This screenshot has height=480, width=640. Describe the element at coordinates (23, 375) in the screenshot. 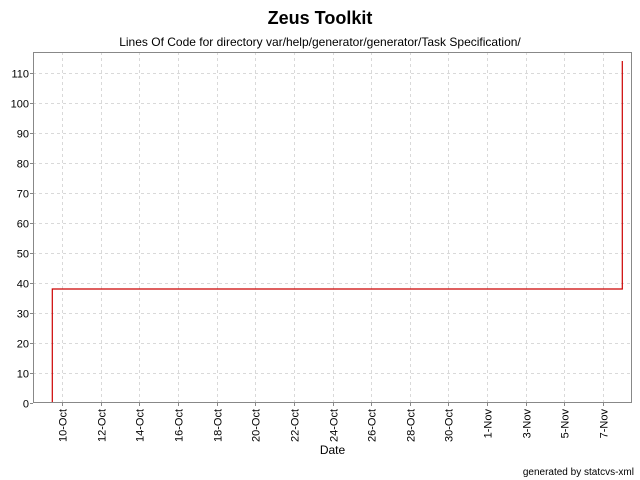

I see `y-tick-label: 10` at that location.